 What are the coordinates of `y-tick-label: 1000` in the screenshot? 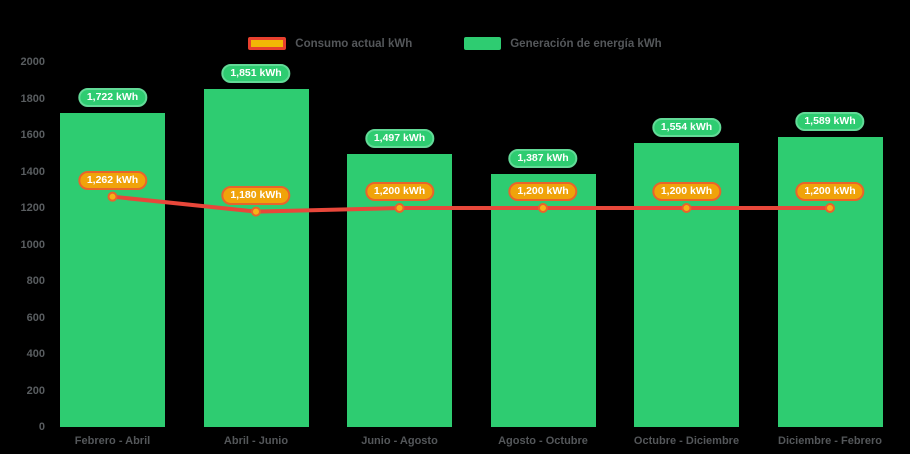 It's located at (32, 244).